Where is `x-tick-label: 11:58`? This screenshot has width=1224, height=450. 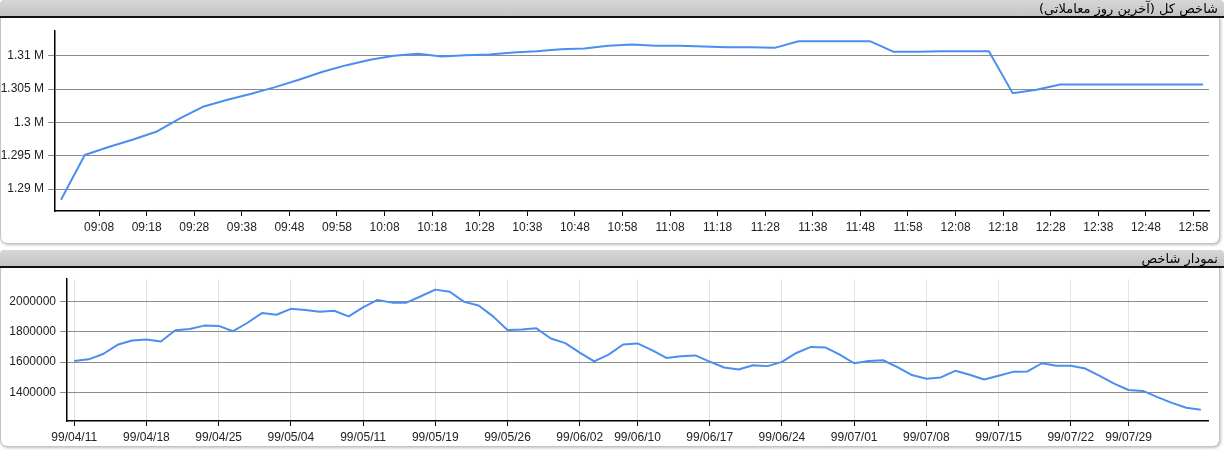 x-tick-label: 11:58 is located at coordinates (908, 226).